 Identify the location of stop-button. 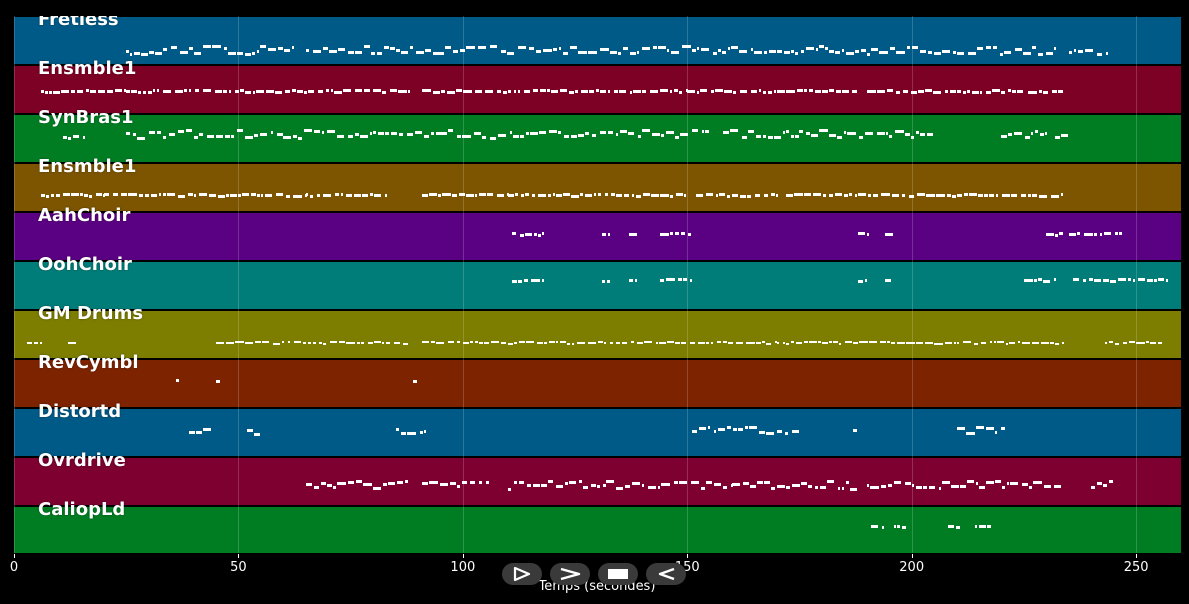
(618, 574).